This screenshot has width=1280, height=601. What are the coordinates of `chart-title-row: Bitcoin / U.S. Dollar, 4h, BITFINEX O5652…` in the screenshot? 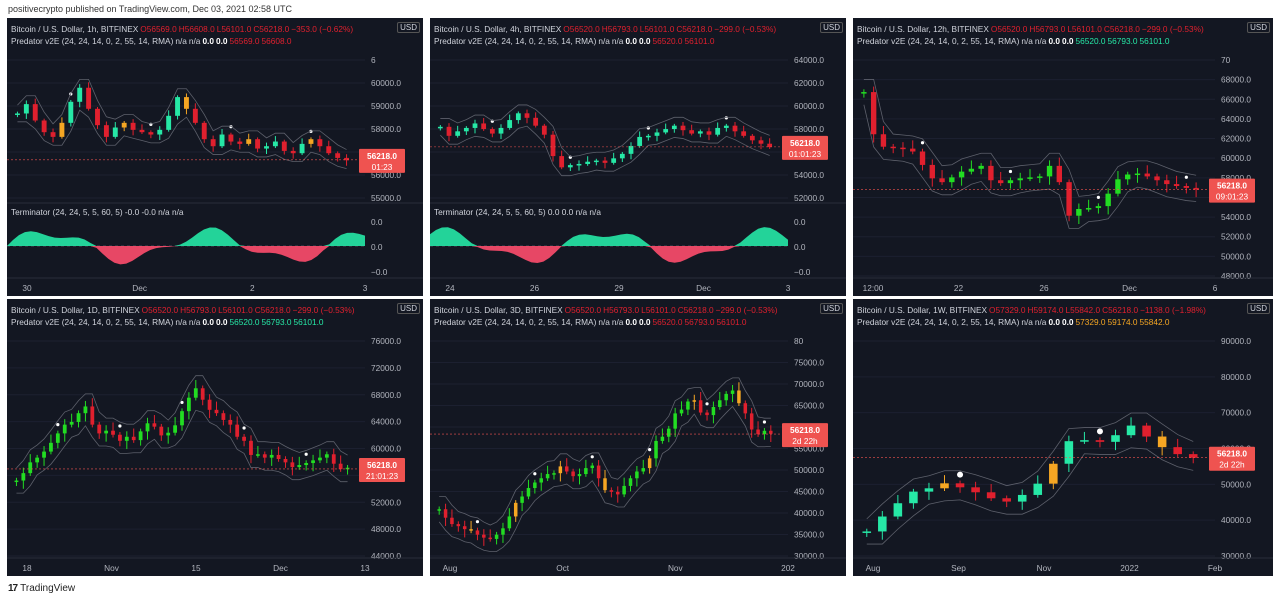 It's located at (606, 29).